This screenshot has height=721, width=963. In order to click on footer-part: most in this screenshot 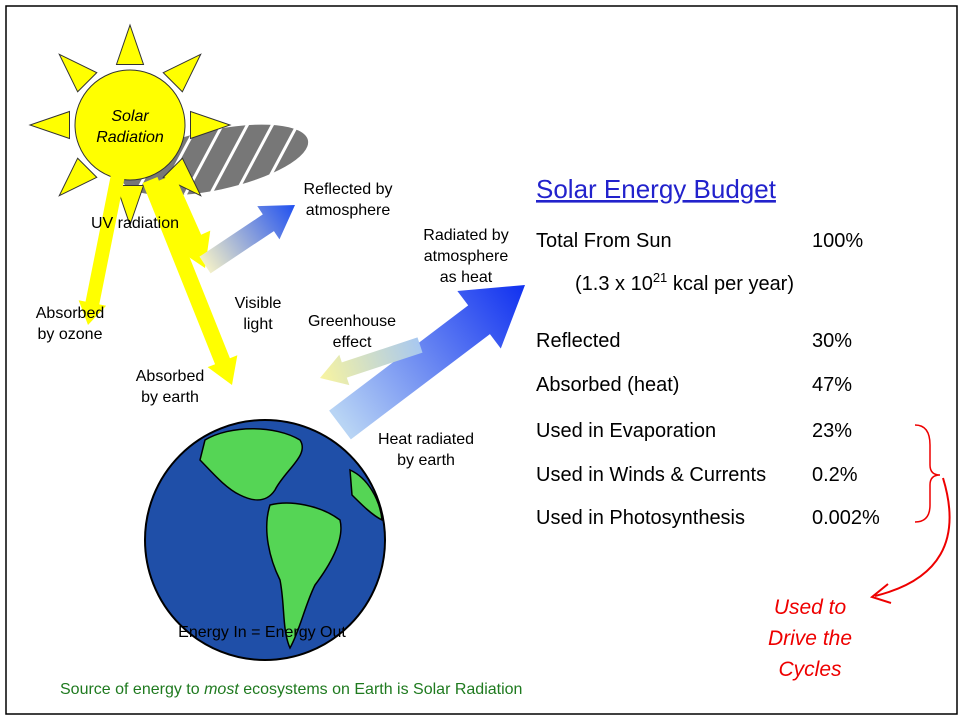, I will do `click(221, 689)`.